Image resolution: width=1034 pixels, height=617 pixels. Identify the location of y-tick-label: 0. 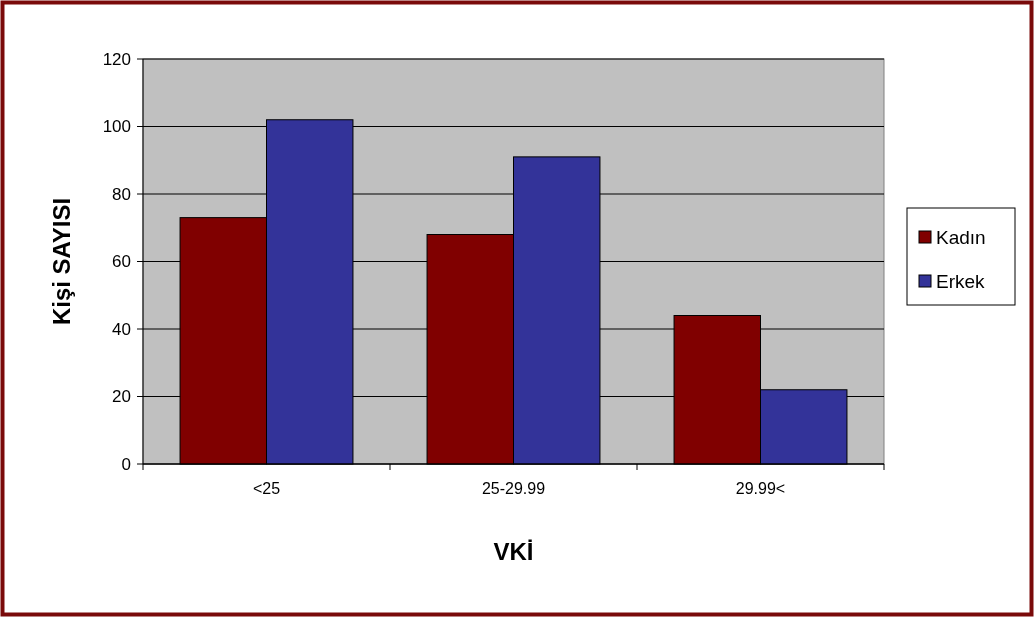
(126, 464).